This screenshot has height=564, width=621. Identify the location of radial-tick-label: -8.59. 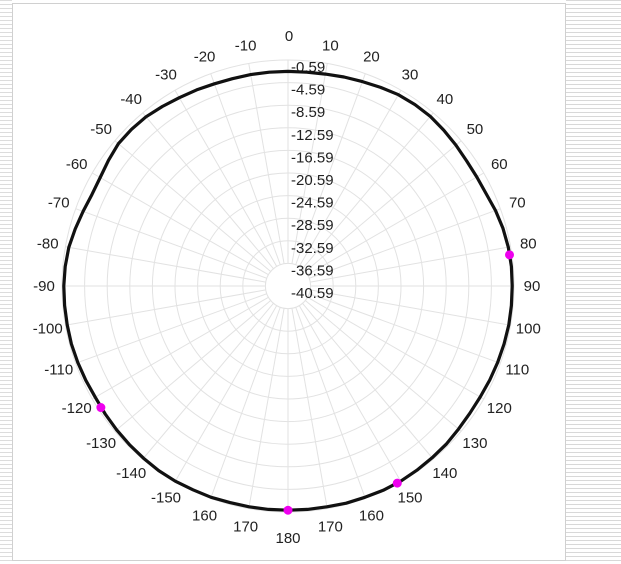
(308, 112).